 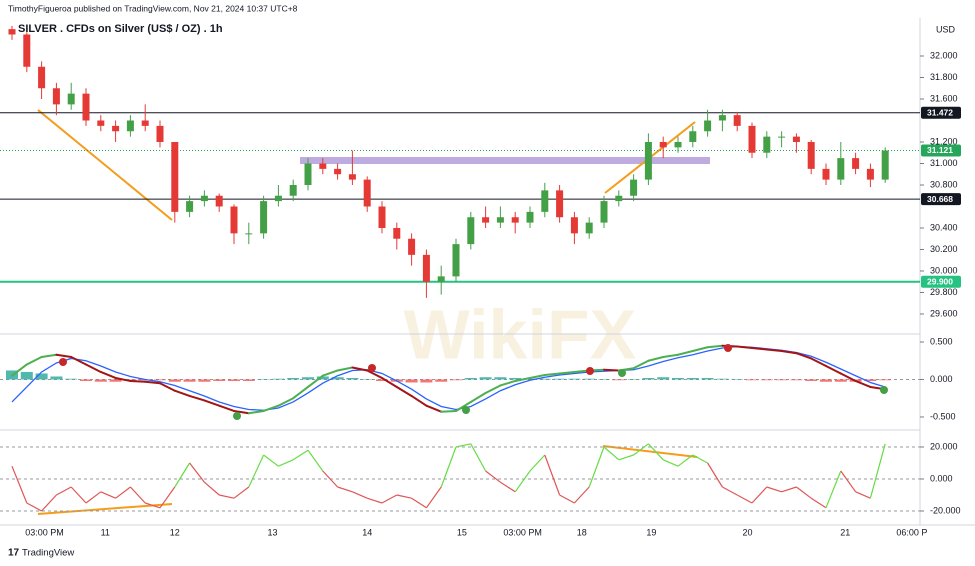 What do you see at coordinates (941, 199) in the screenshot?
I see `price-tag` at bounding box center [941, 199].